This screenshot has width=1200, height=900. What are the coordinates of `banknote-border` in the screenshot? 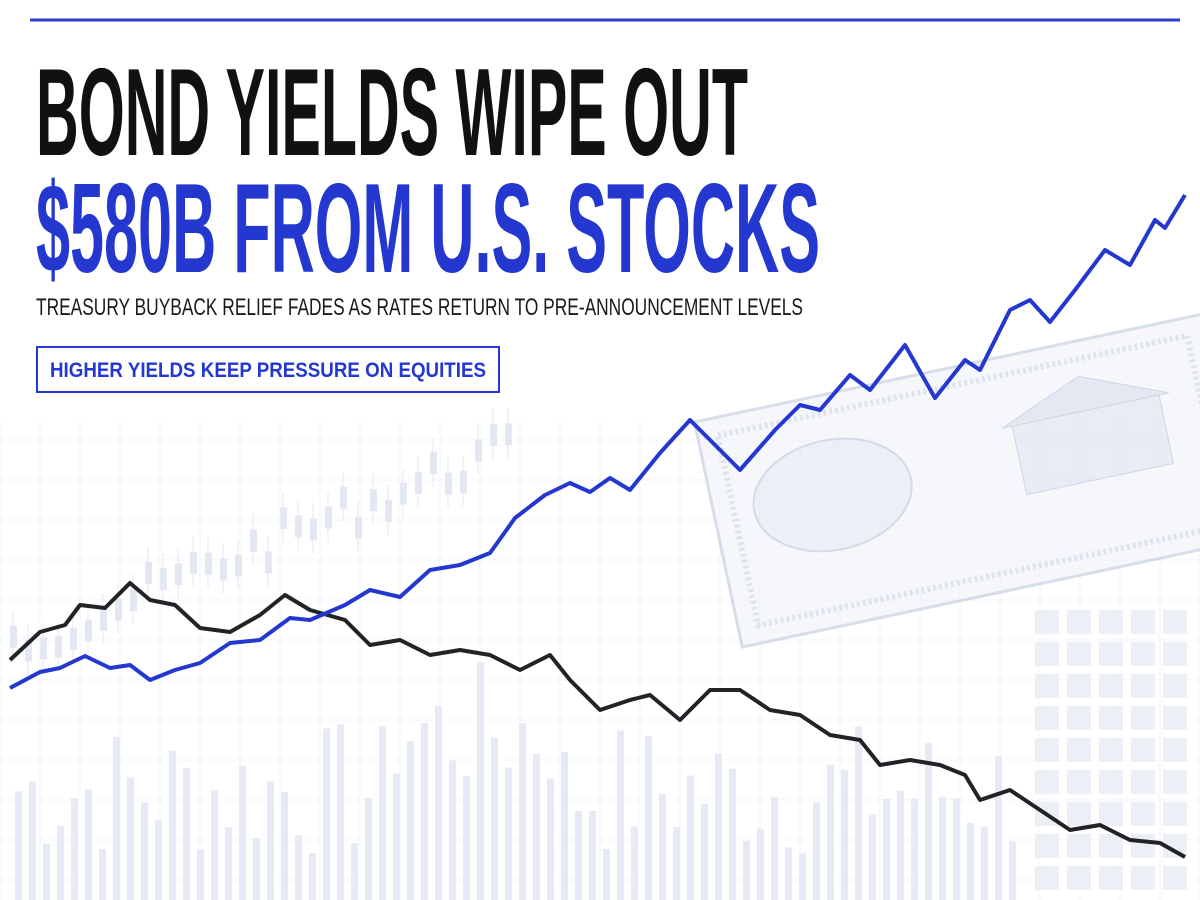 It's located at (957, 480).